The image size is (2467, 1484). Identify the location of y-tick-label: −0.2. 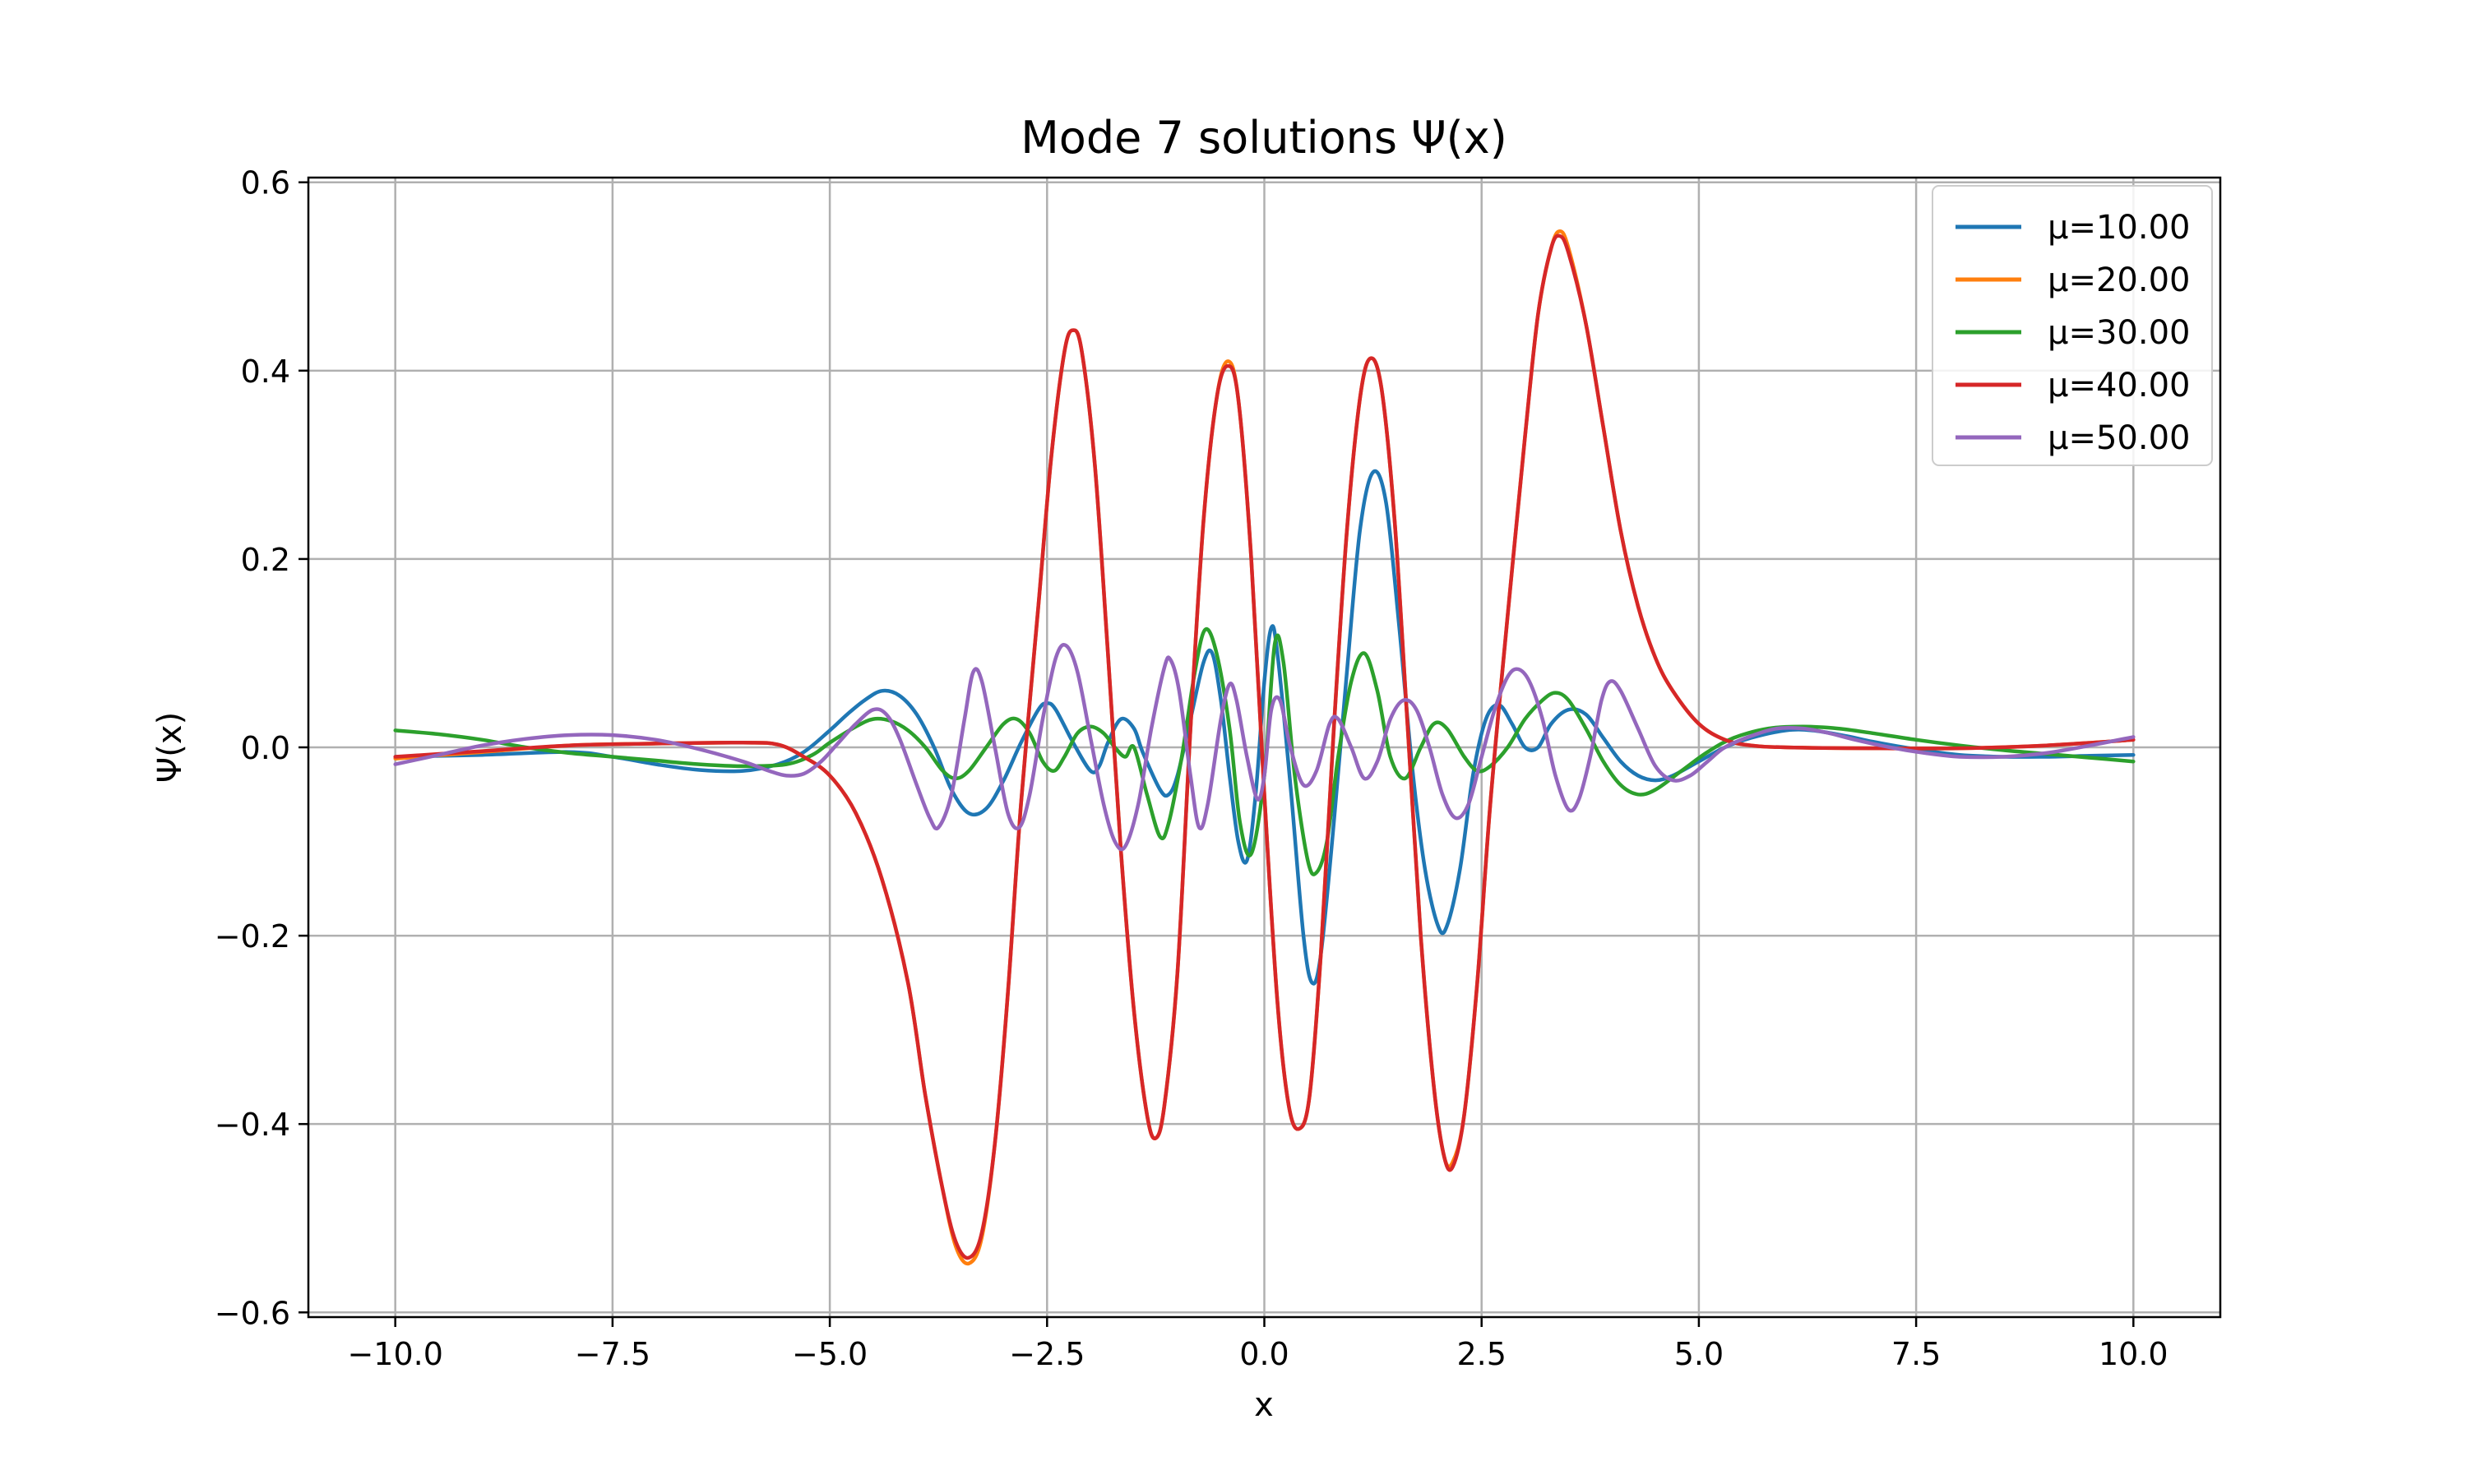
(252, 936).